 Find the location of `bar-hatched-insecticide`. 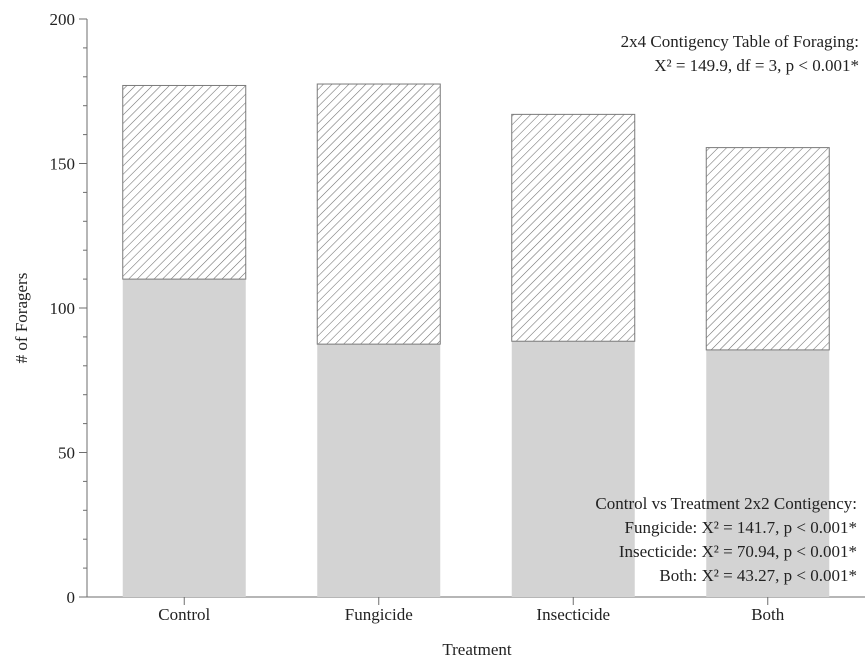

bar-hatched-insecticide is located at coordinates (573, 227).